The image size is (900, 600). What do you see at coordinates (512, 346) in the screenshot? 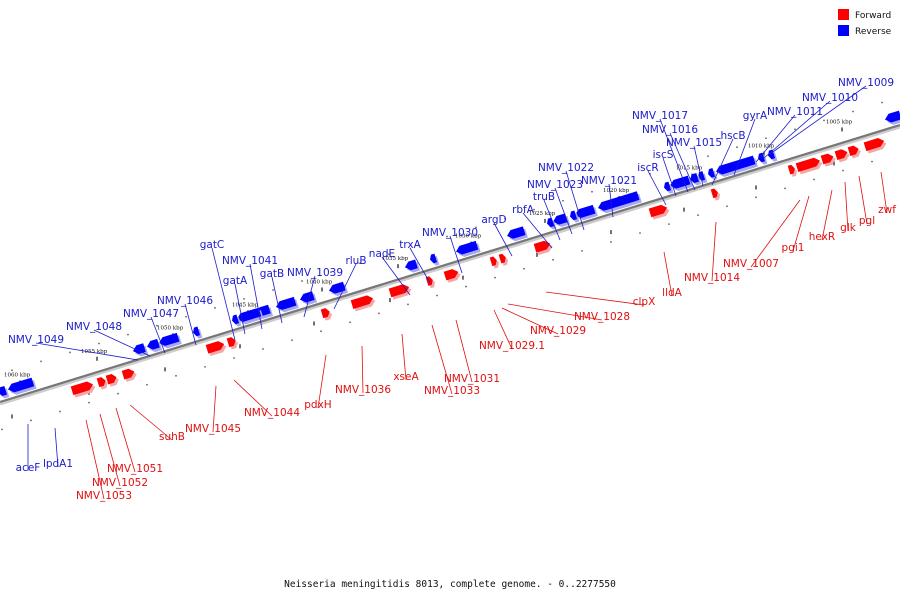
I see `gene-label: NMV_1029.1` at bounding box center [512, 346].